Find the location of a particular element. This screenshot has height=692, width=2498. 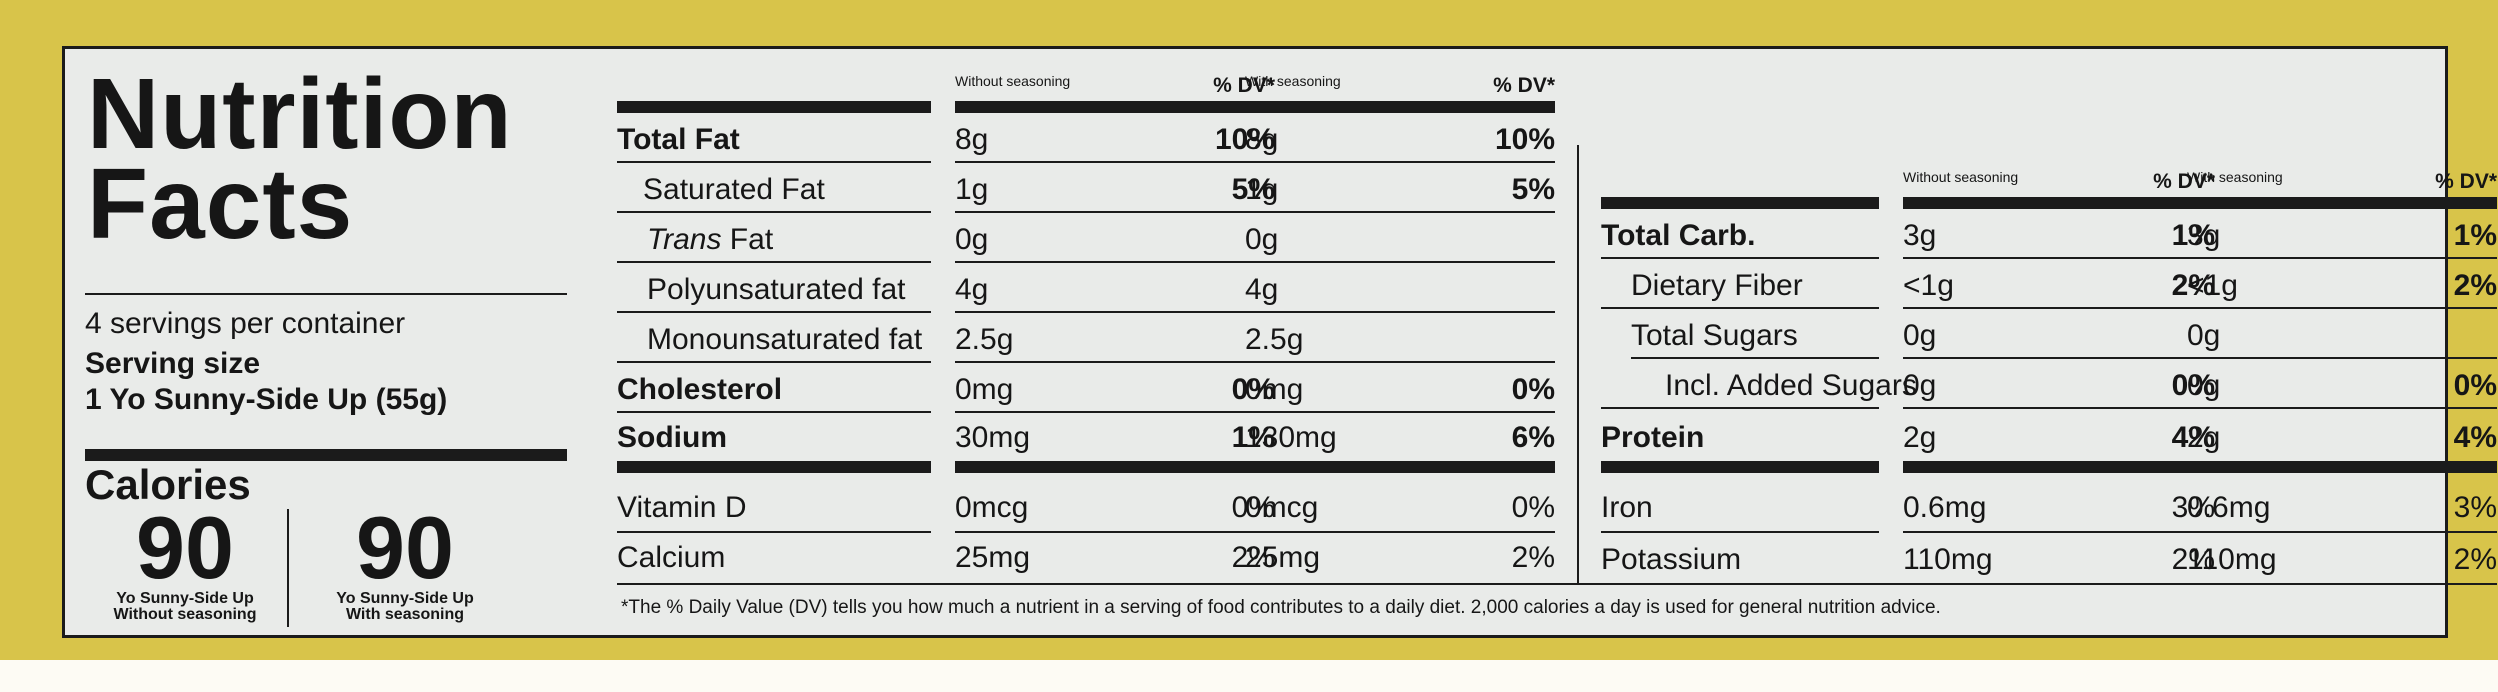

serving-size-label: Serving size is located at coordinates (173, 363).